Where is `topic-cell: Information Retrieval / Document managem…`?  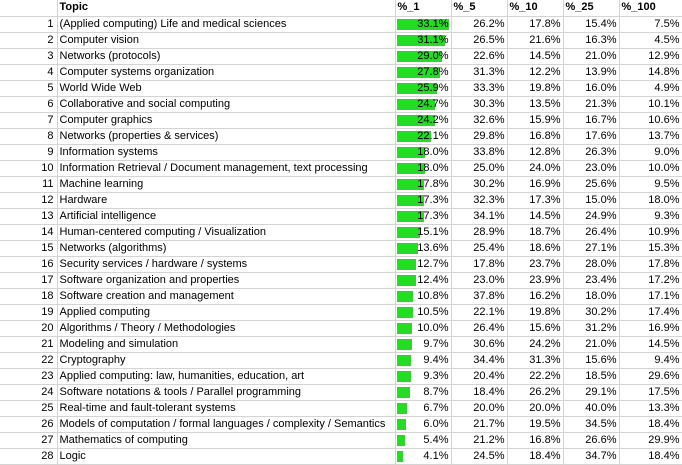
topic-cell: Information Retrieval / Document managem… is located at coordinates (226, 168).